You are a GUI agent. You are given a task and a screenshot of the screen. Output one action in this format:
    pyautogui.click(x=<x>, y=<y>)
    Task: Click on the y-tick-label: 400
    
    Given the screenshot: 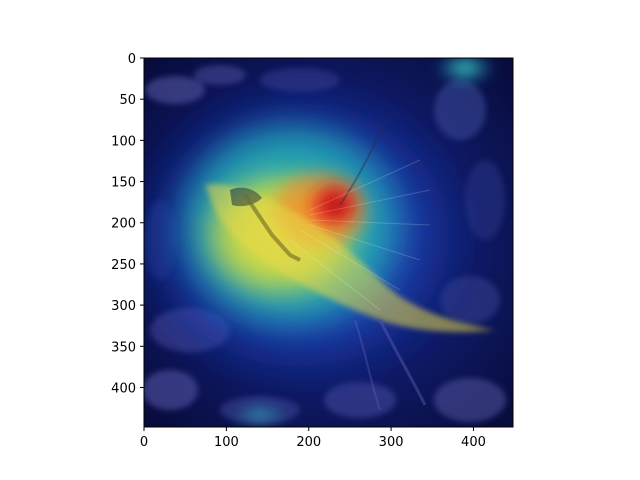 What is the action you would take?
    pyautogui.click(x=123, y=388)
    